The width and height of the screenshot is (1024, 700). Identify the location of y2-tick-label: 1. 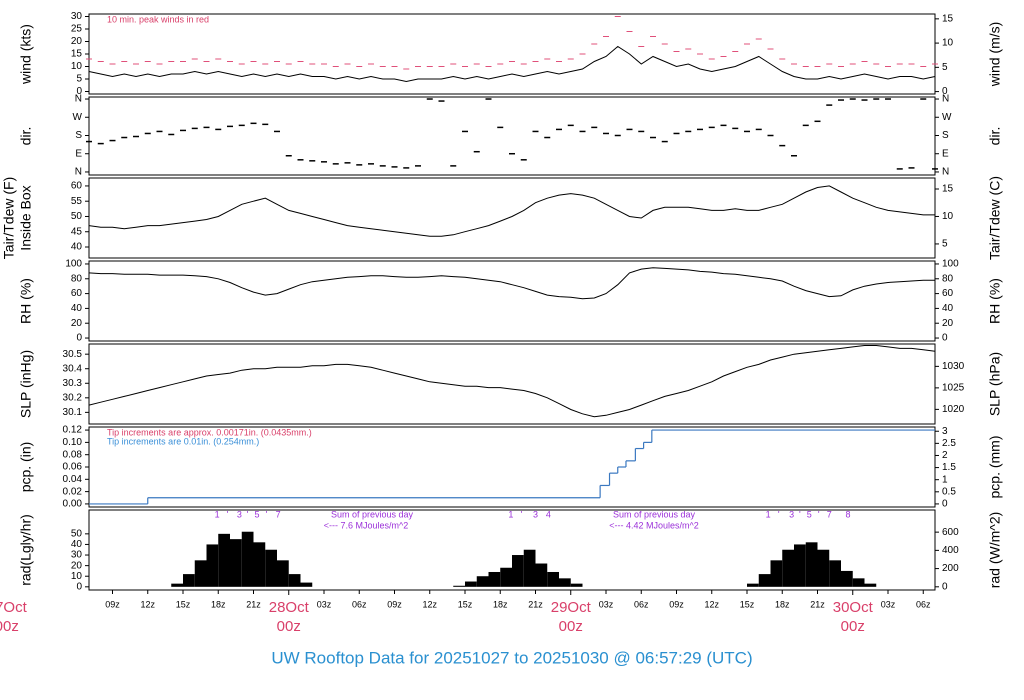
(945, 479).